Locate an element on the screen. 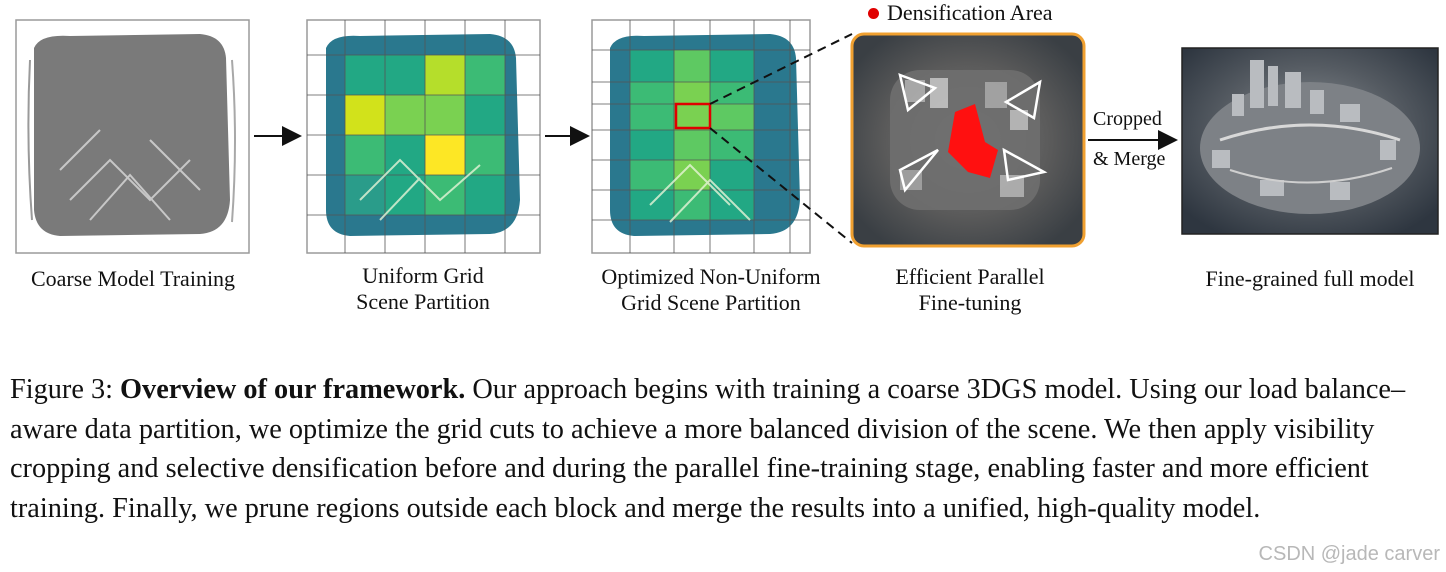 This screenshot has width=1446, height=572. caption-line: Fine-grained full model is located at coordinates (1310, 278).